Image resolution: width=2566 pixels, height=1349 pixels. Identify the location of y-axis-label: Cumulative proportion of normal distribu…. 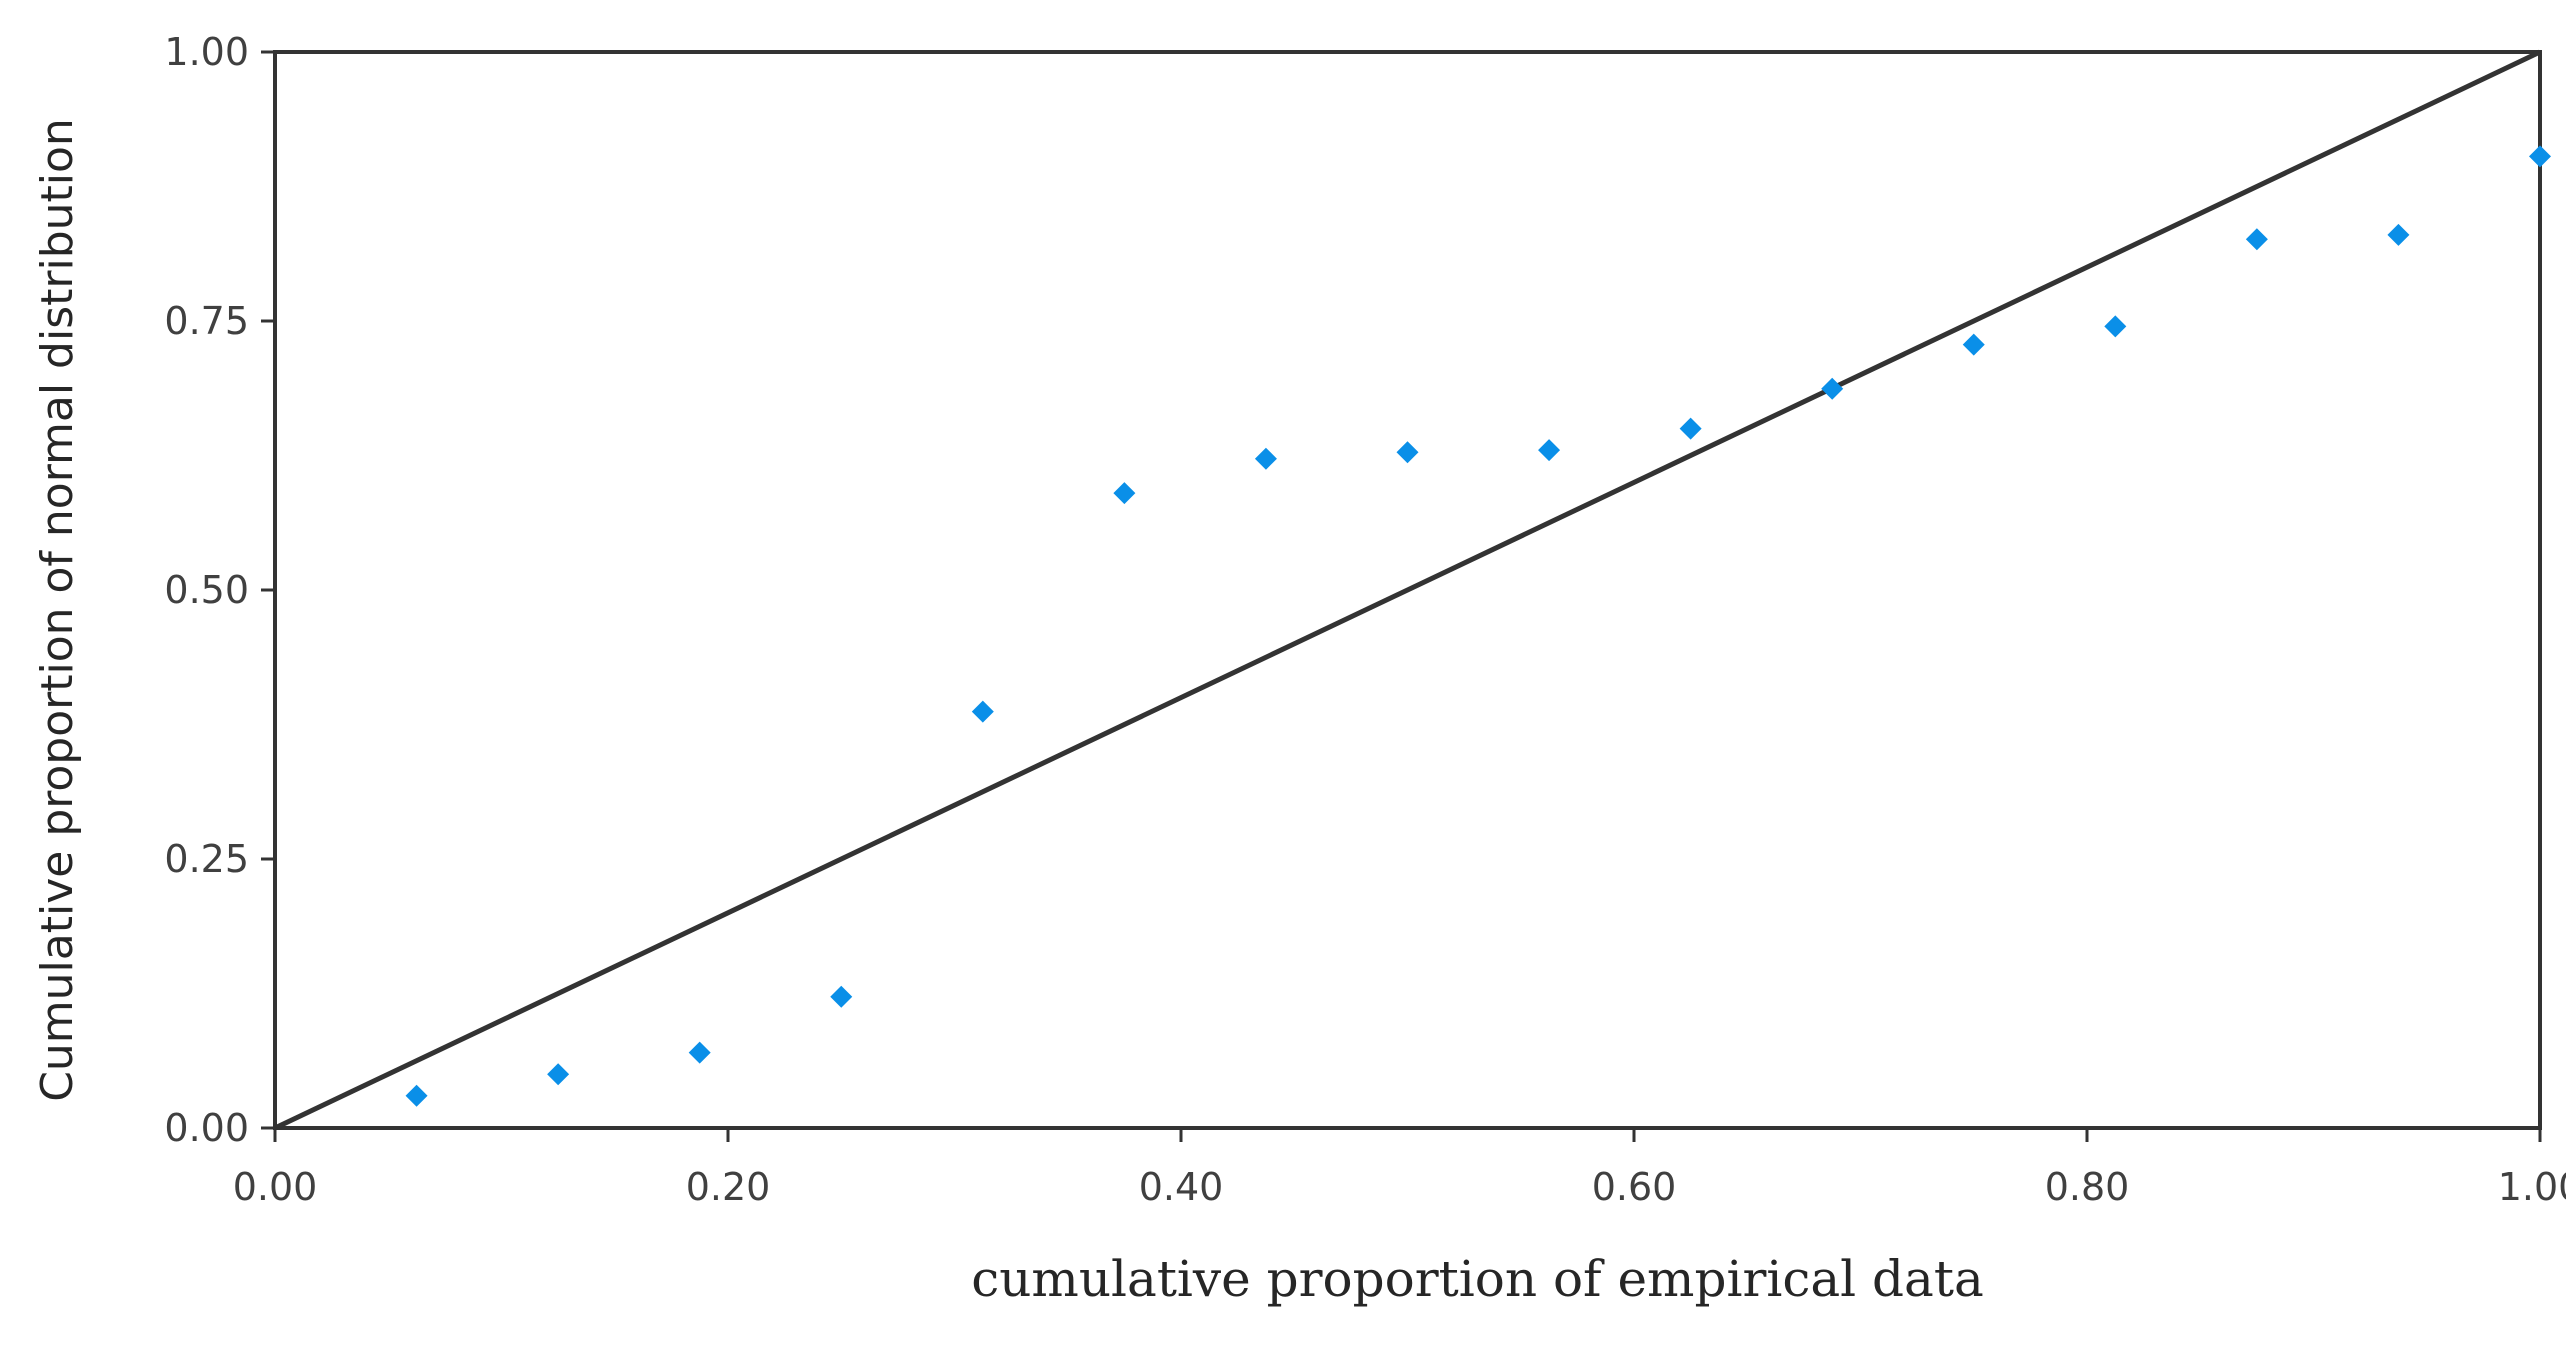
(57, 610).